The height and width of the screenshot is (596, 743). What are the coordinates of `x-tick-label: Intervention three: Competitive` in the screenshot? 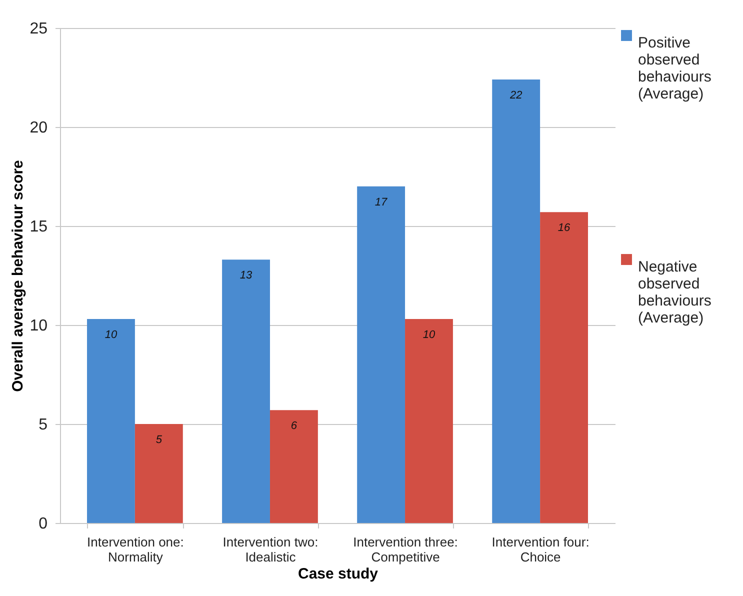 It's located at (405, 549).